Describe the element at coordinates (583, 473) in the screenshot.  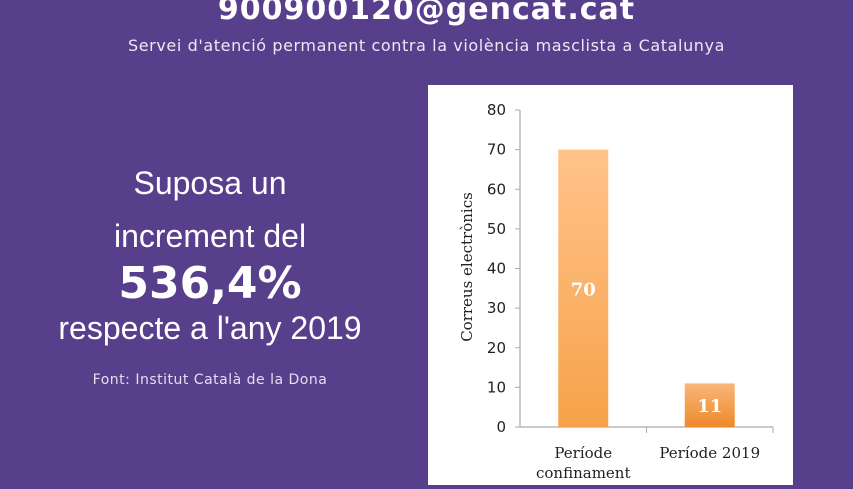
I see `x-category-label: confinament` at that location.